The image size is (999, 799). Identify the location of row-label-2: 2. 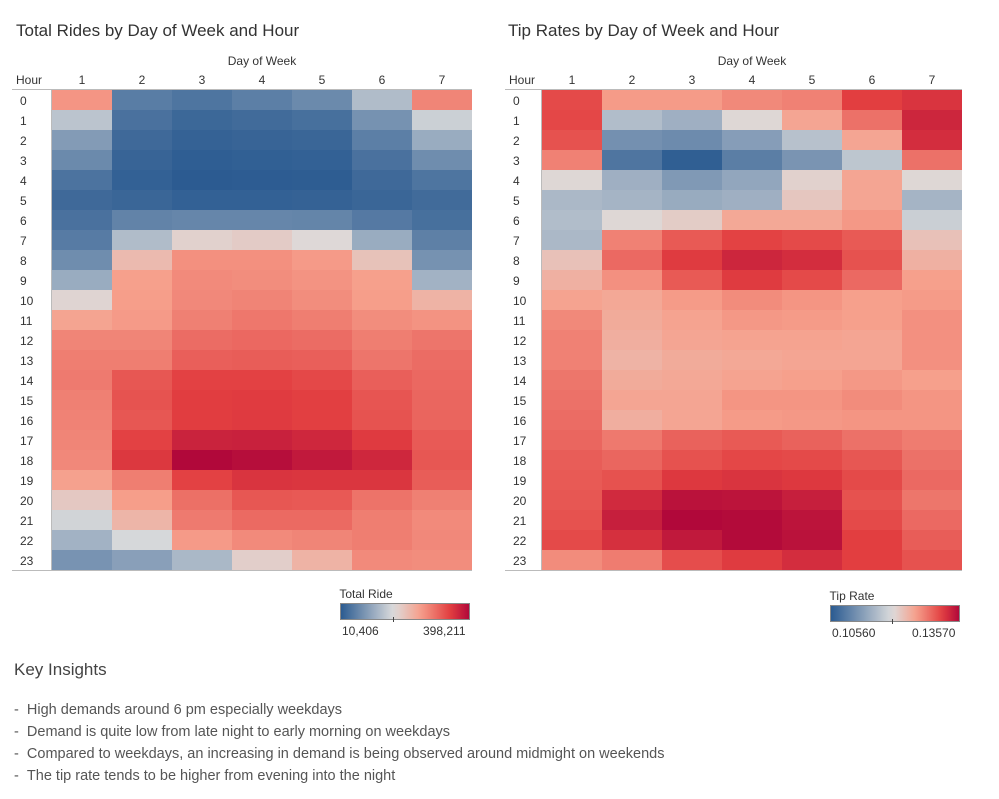
(516, 141).